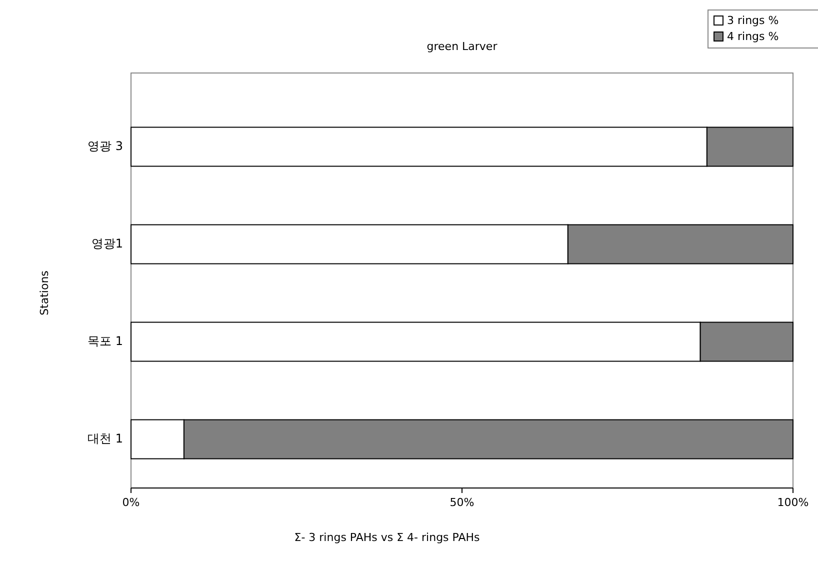 The image size is (818, 565). Describe the element at coordinates (462, 46) in the screenshot. I see `chart-title: green Larver` at that location.